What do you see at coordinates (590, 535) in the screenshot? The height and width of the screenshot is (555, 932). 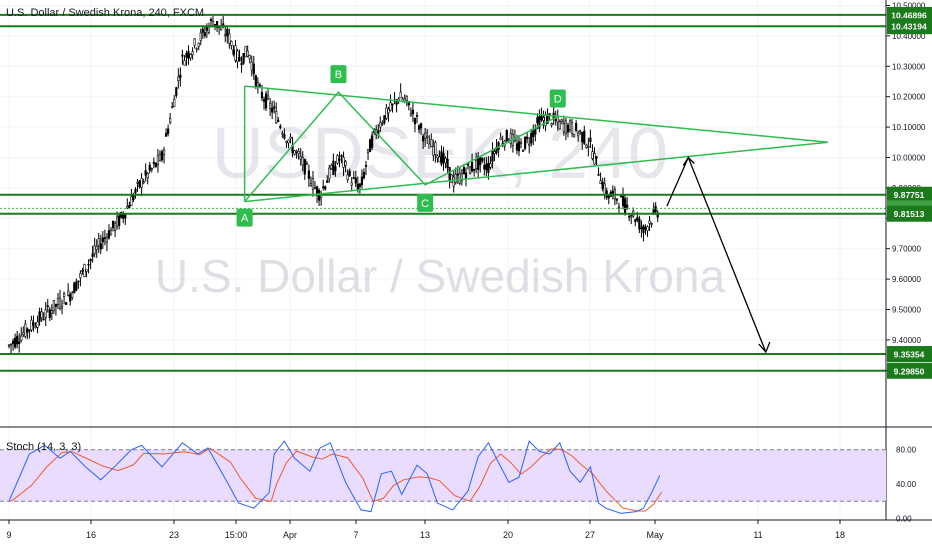 I see `time-tick-label: 27` at bounding box center [590, 535].